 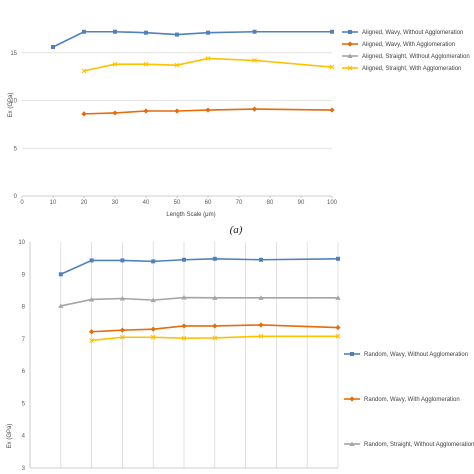 What do you see at coordinates (419, 445) in the screenshot?
I see `legend-label: Random, Straight, Without Agglomeration` at bounding box center [419, 445].